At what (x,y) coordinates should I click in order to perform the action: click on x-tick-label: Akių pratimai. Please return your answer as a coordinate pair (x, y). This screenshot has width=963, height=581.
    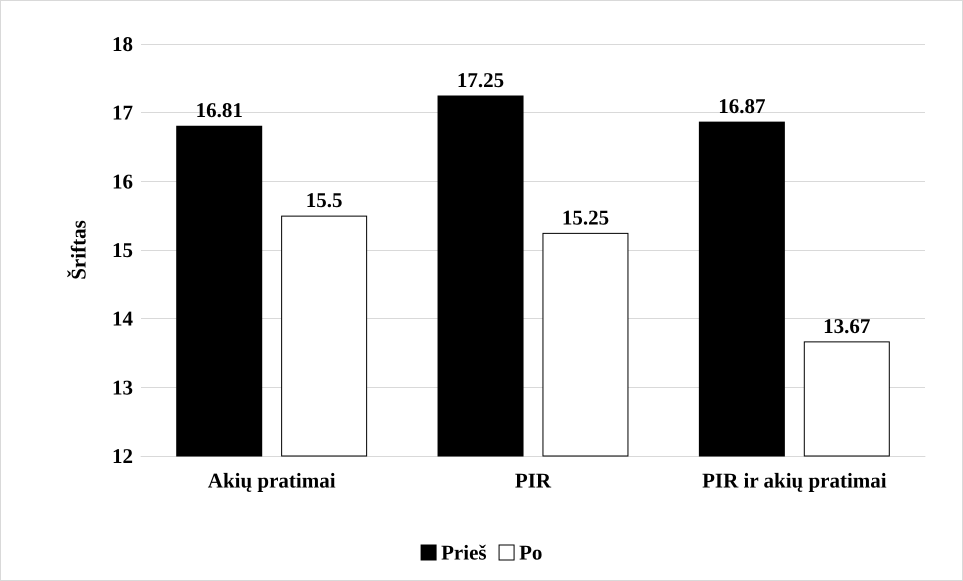
    Looking at the image, I should click on (272, 480).